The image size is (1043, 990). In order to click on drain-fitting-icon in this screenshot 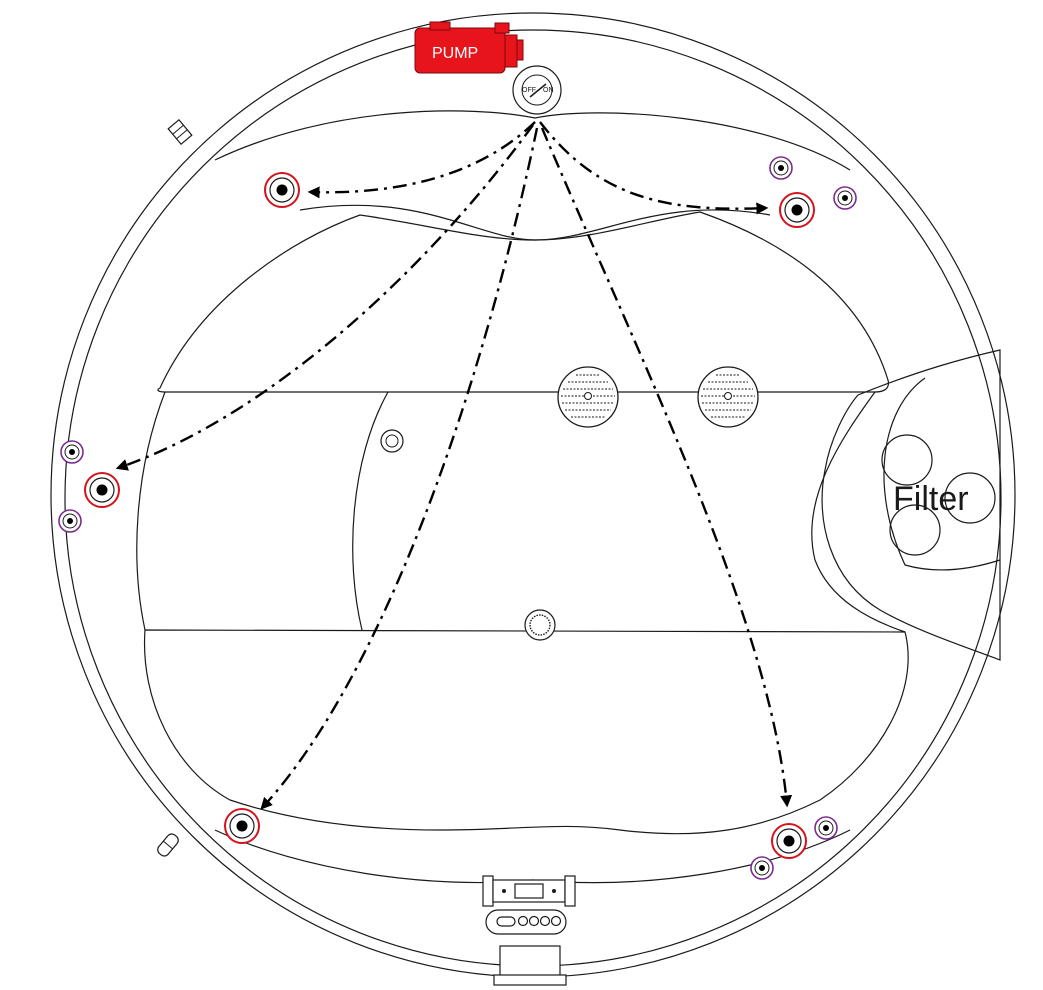, I will do `click(392, 441)`.